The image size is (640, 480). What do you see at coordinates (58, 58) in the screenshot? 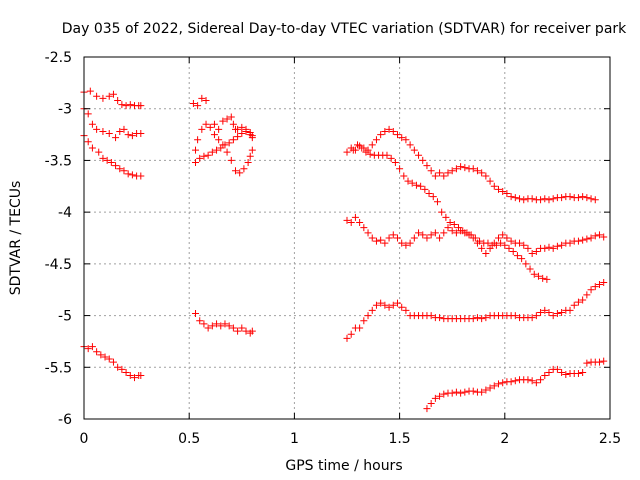
I see `y-tick-label: -2.5` at bounding box center [58, 58].